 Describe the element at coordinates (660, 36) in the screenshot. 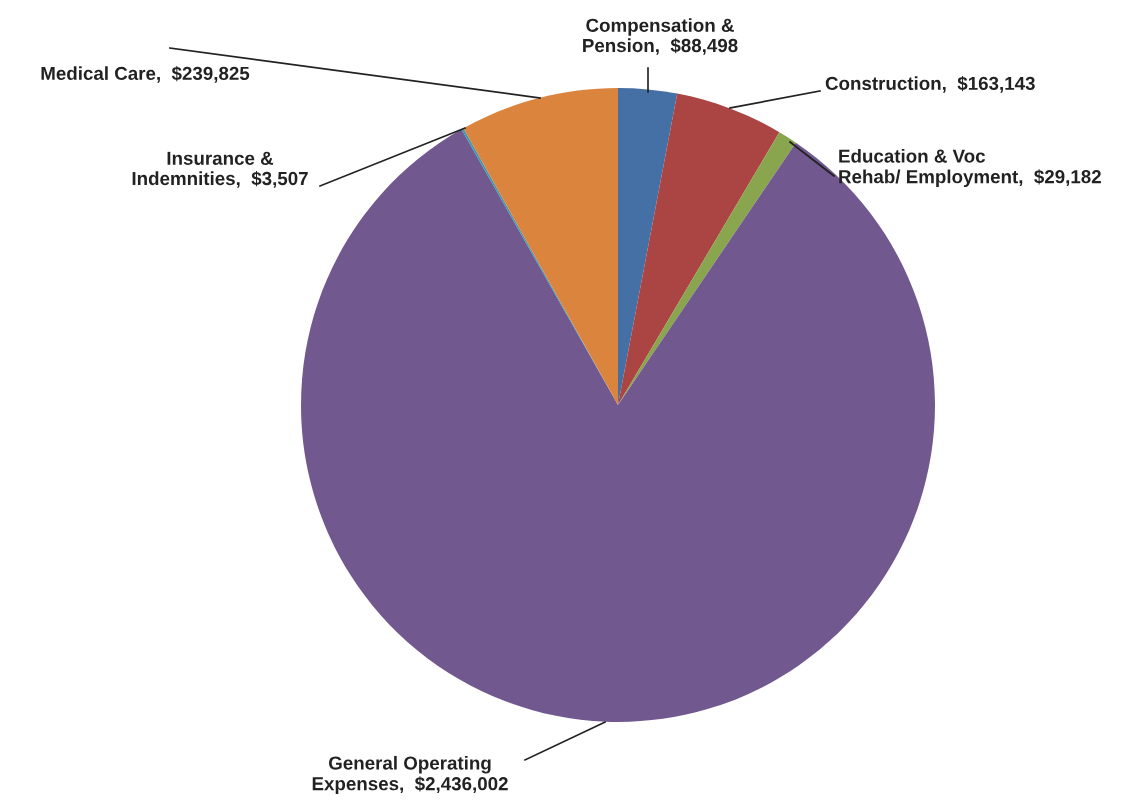

I see `slice-label: Compensation & Pension, $88,498` at that location.